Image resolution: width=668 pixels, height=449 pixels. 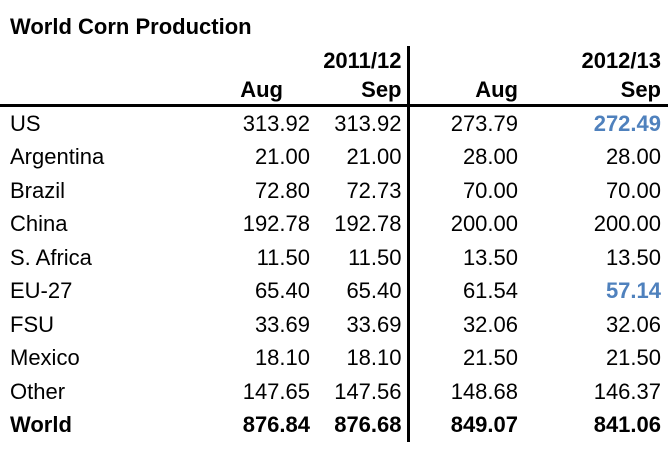 What do you see at coordinates (75, 91) in the screenshot?
I see `month-row-spacer` at bounding box center [75, 91].